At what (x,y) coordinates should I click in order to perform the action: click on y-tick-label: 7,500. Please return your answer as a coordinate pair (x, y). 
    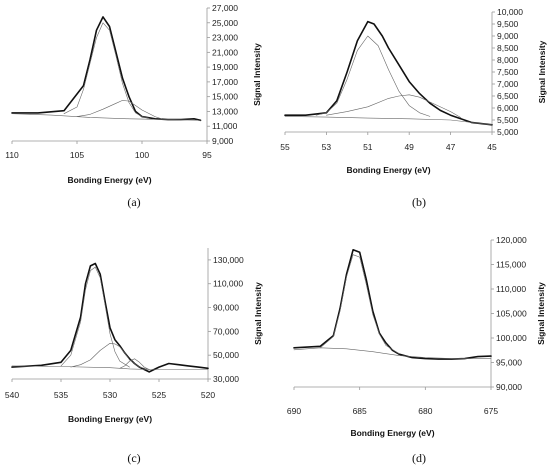
    Looking at the image, I should click on (508, 72).